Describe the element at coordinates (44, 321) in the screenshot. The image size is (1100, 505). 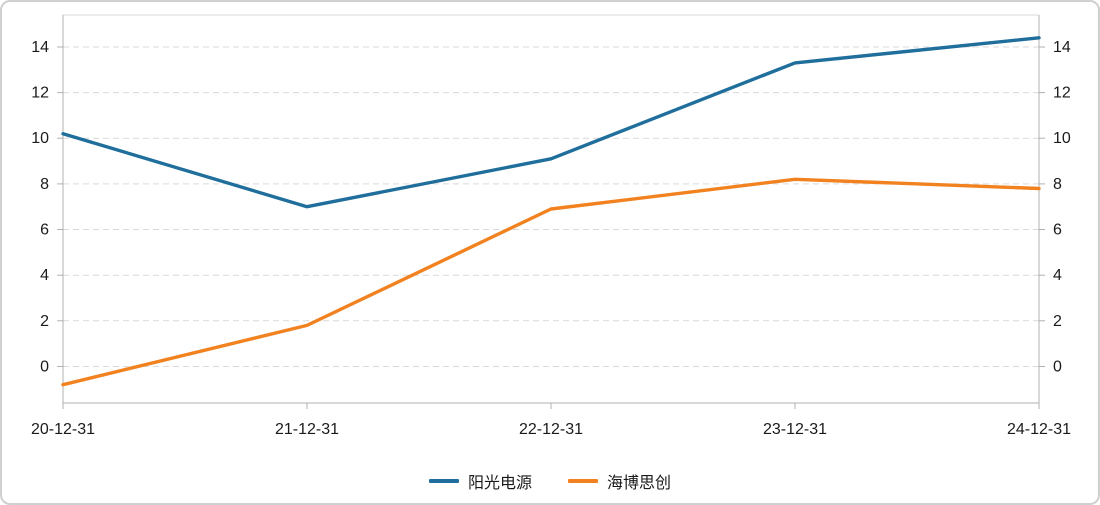
I see `y-axis-label-left: 2` at that location.